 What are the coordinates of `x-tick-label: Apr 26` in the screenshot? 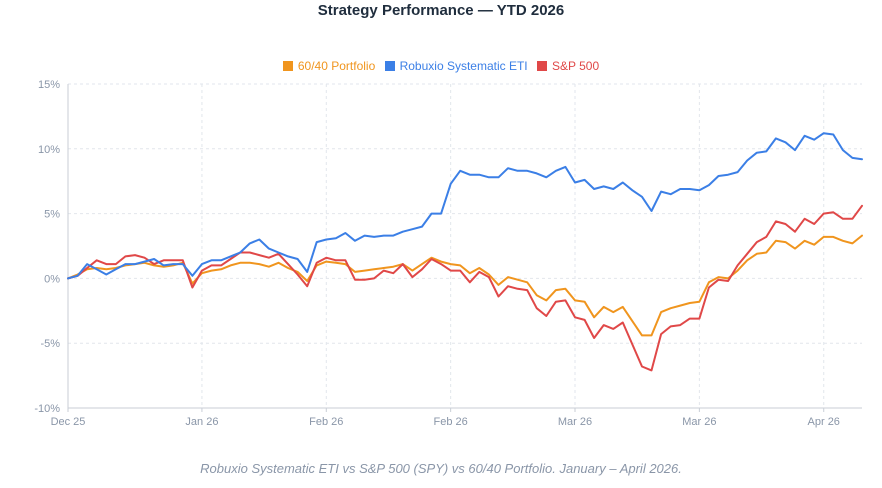 It's located at (824, 422).